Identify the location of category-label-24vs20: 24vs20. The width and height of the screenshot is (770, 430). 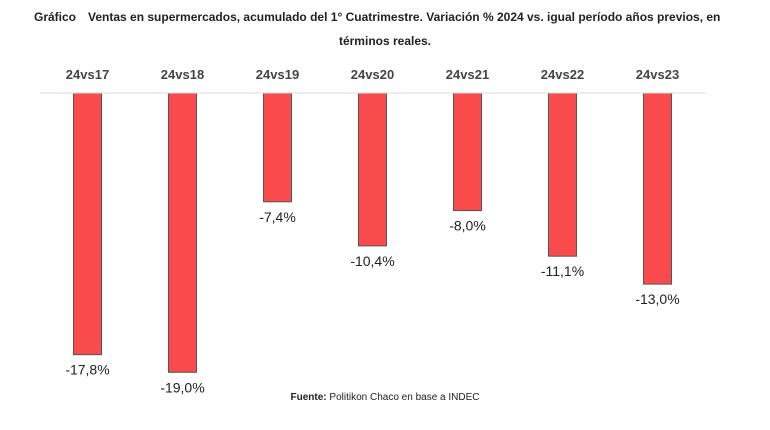
(372, 74).